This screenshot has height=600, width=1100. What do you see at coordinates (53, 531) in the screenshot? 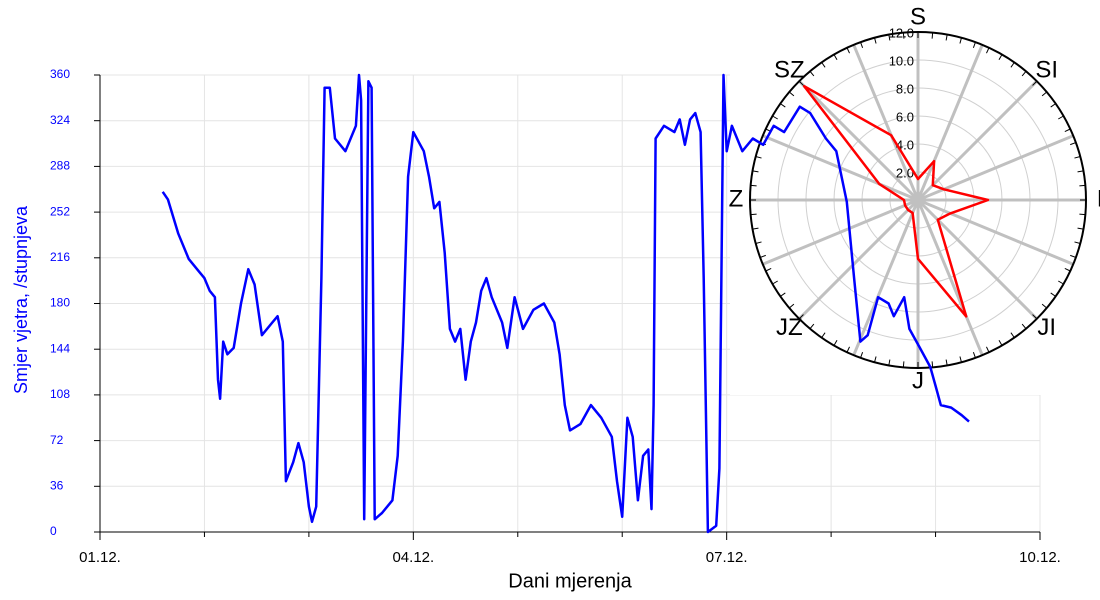
I see `y-tick-label: 0` at bounding box center [53, 531].